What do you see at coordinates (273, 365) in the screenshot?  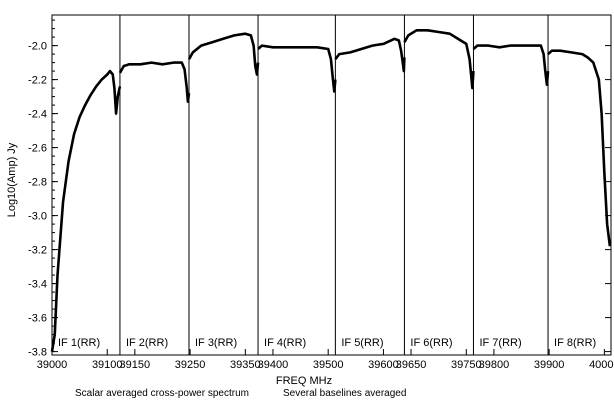 I see `x-tick-label: 39400` at bounding box center [273, 365].